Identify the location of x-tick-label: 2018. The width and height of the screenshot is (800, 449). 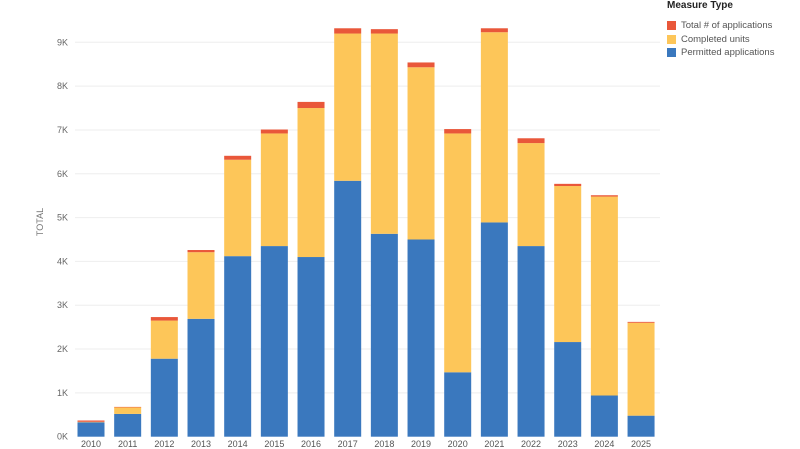
(384, 444).